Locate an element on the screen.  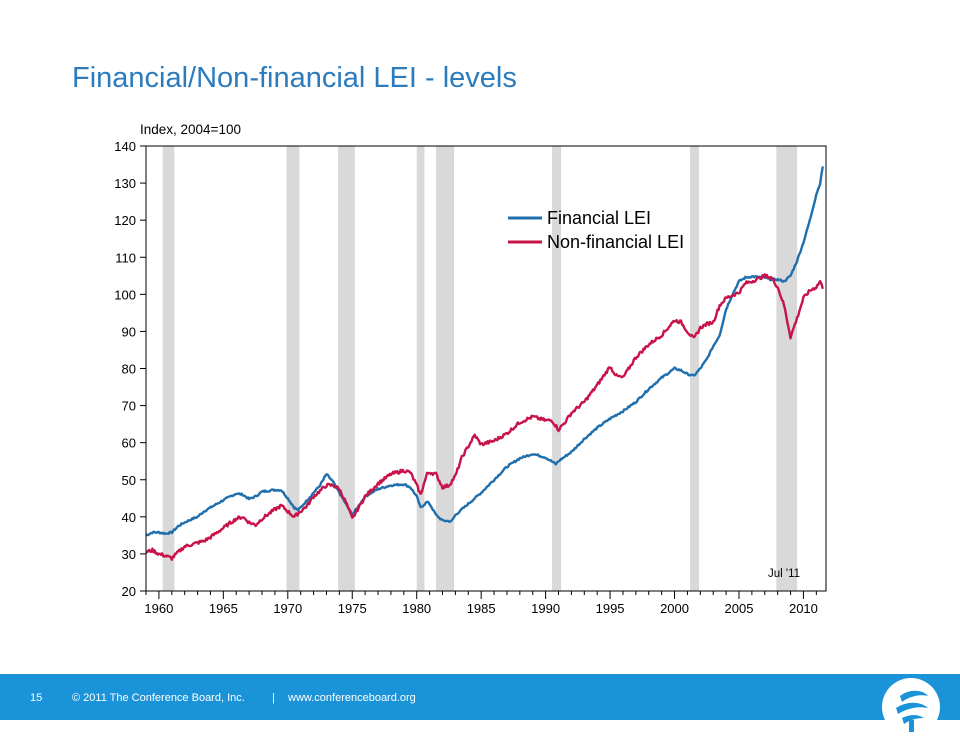
x-tick-label: 1975 is located at coordinates (352, 608).